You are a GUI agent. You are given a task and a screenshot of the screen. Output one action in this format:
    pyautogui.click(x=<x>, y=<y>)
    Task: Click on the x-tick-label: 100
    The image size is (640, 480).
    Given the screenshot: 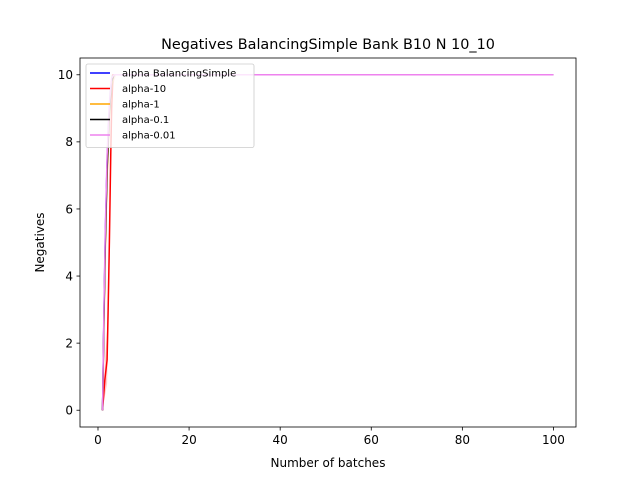 What is the action you would take?
    pyautogui.click(x=553, y=440)
    